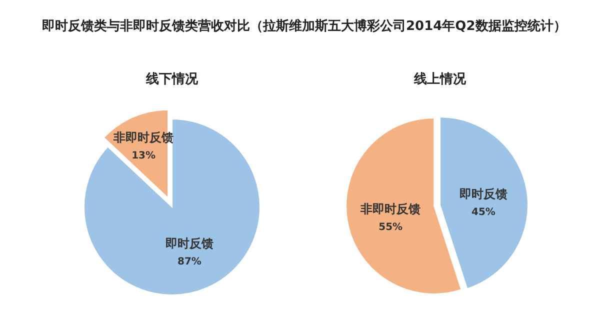 The height and width of the screenshot is (334, 600). What do you see at coordinates (144, 156) in the screenshot?
I see `data-label: 13%` at bounding box center [144, 156].